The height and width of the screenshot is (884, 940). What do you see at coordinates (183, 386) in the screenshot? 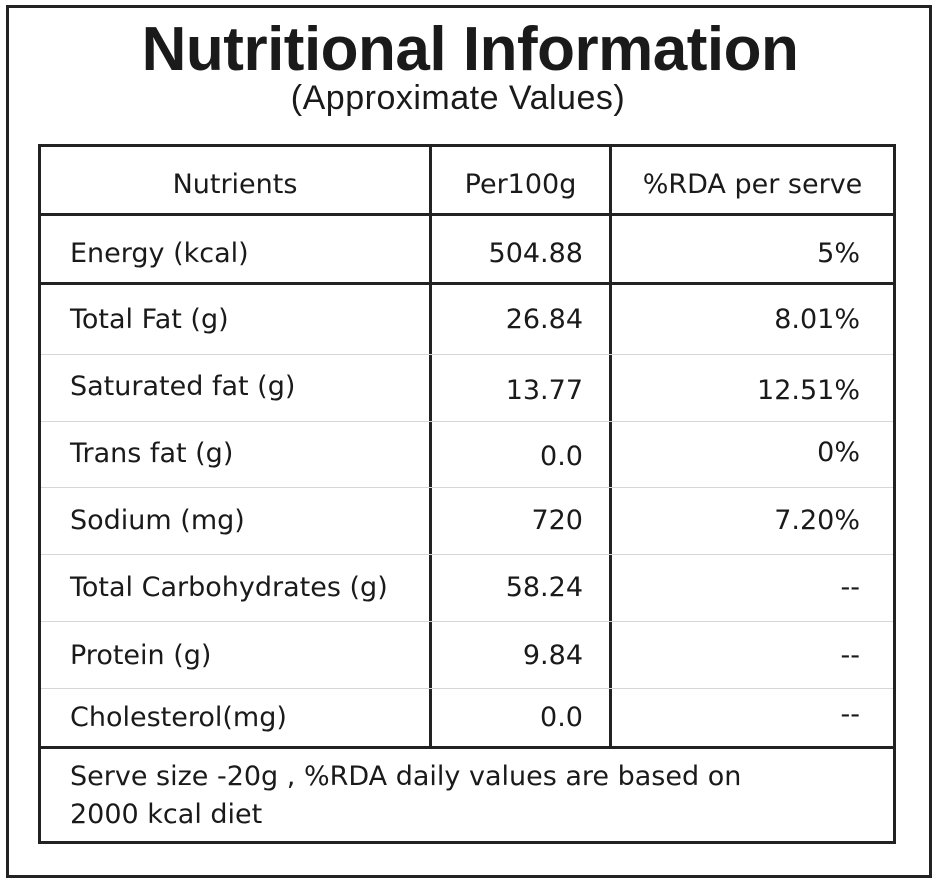
I see `nutrient-name: Saturated fat (g)` at bounding box center [183, 386].